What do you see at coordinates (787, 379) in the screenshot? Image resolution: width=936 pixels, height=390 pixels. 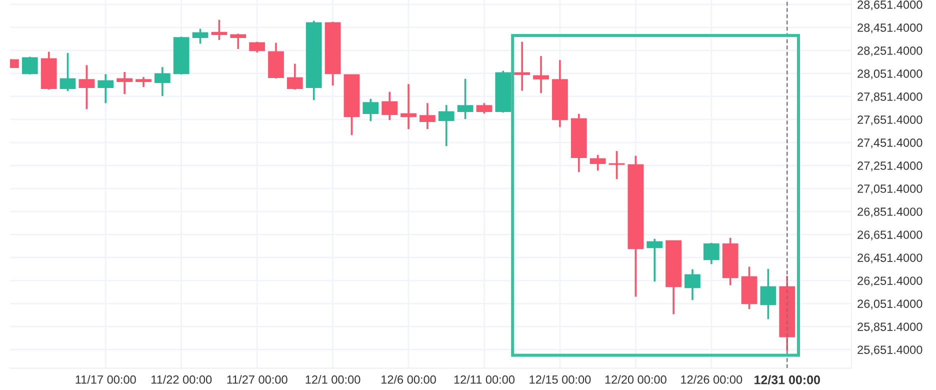 I see `x-tick-label: 12/31 00:00` at bounding box center [787, 379].